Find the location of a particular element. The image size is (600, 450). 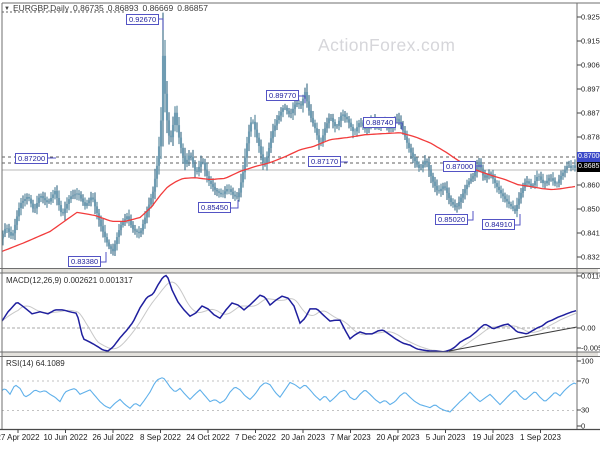

price-annotation: 0.85450 is located at coordinates (215, 207).